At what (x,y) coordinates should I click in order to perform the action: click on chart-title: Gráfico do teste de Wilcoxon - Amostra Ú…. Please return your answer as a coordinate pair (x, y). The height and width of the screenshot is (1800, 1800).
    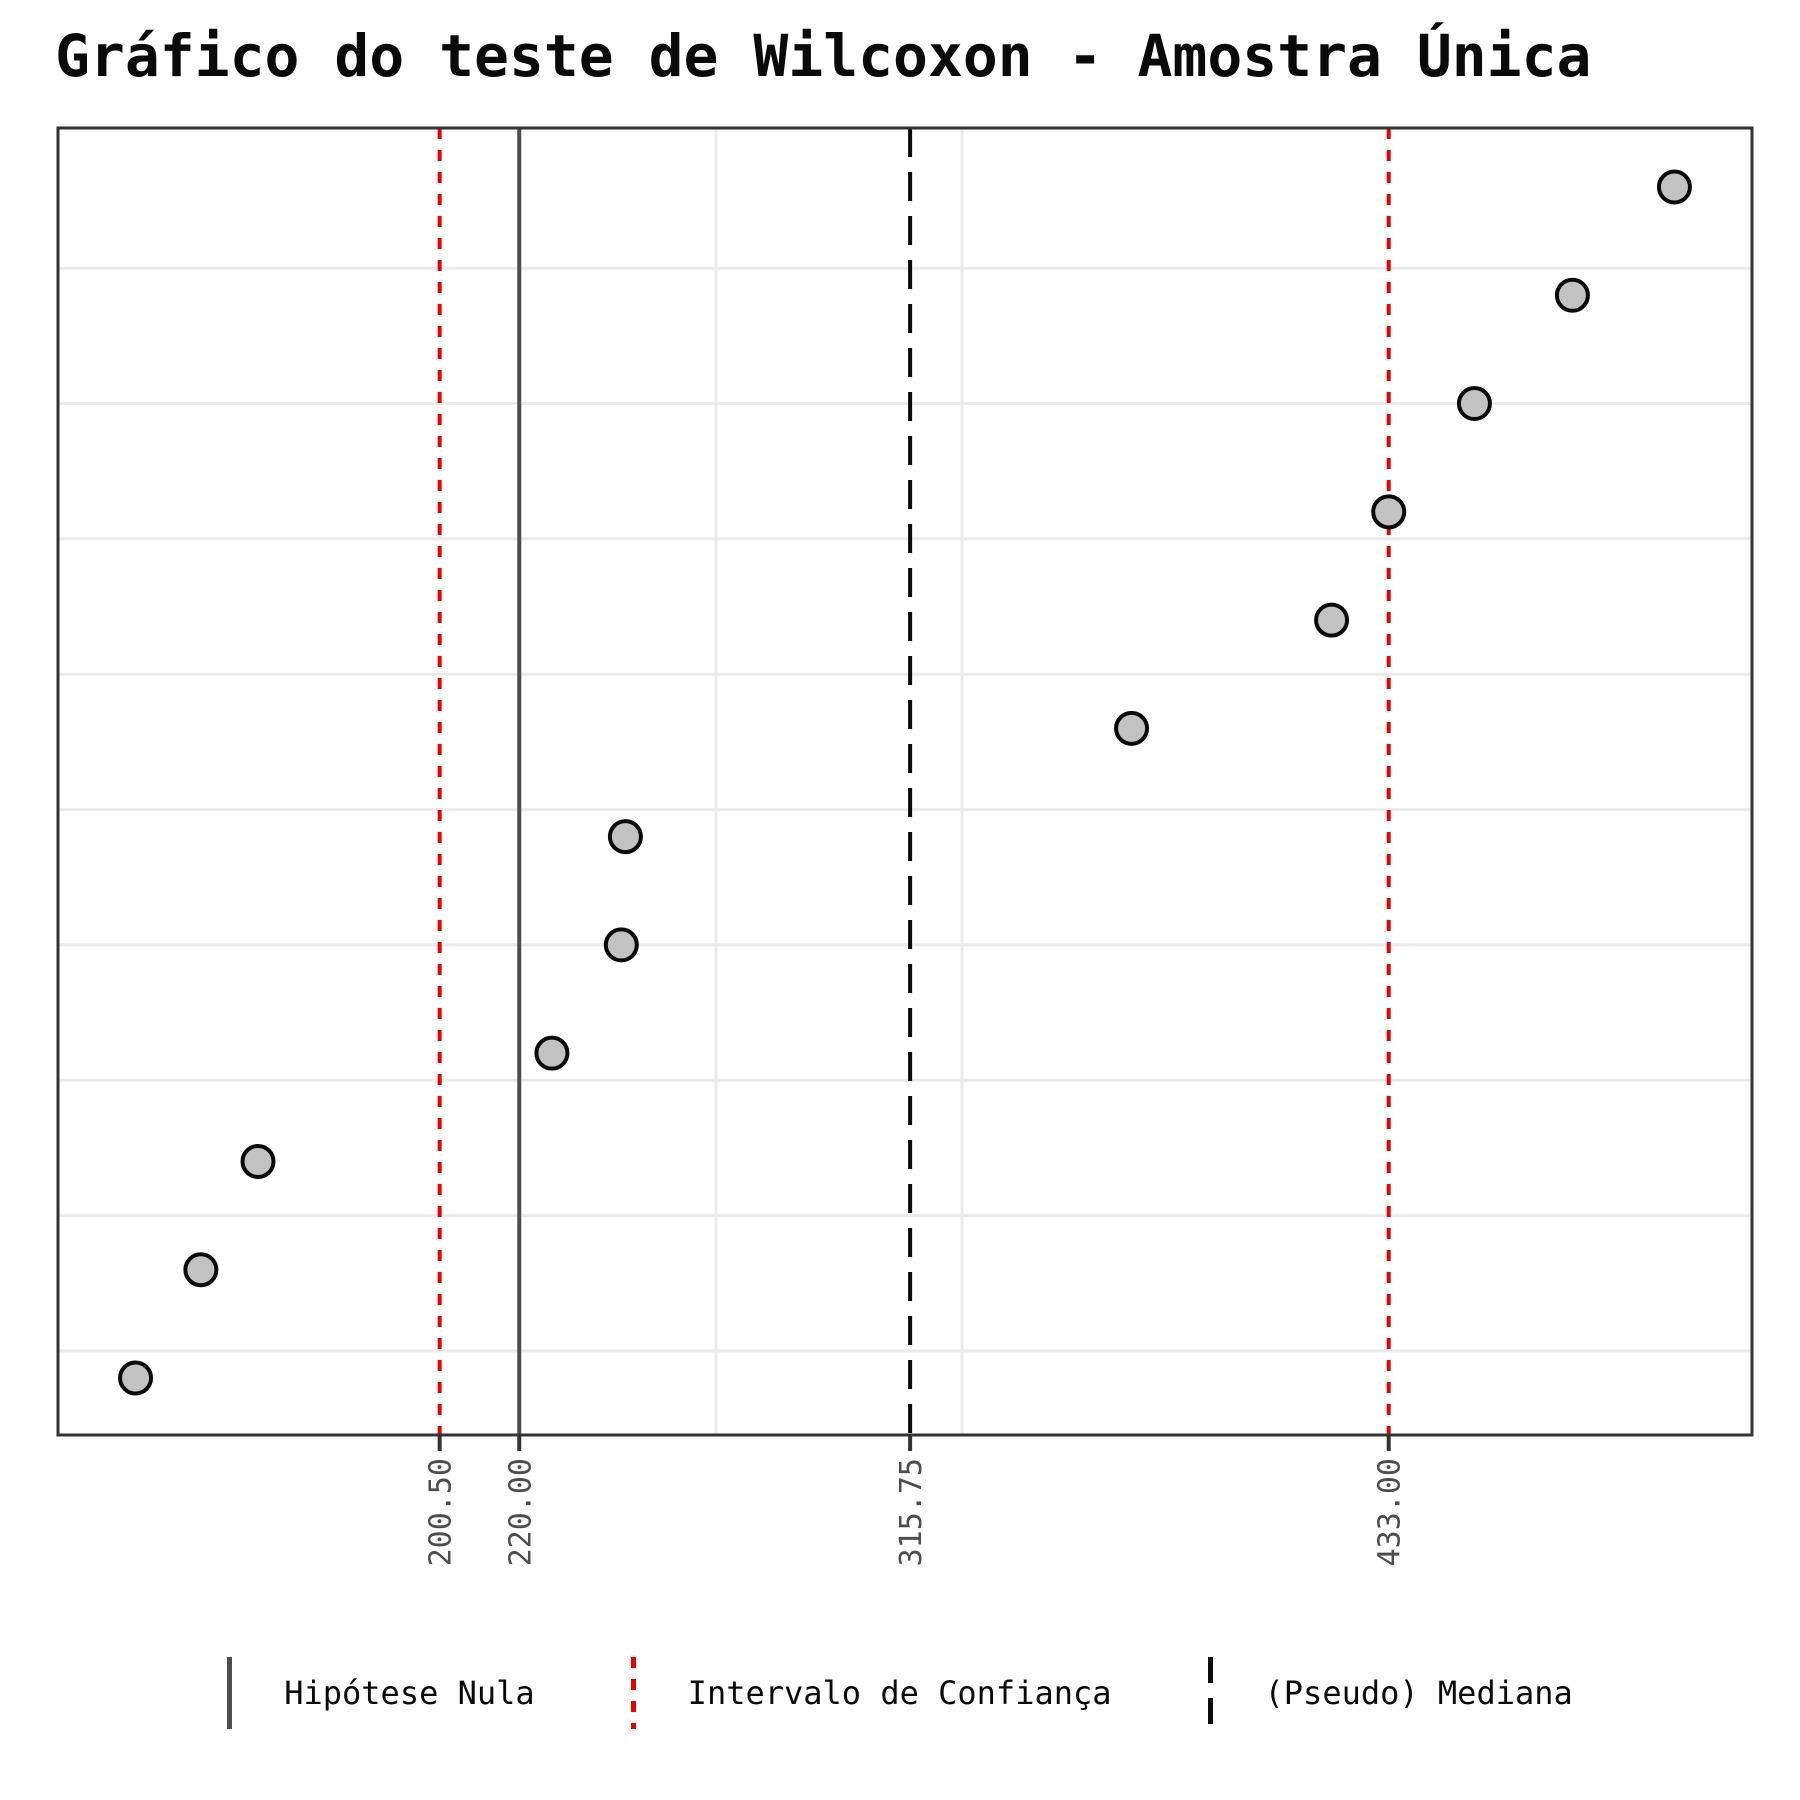
    Looking at the image, I should click on (823, 56).